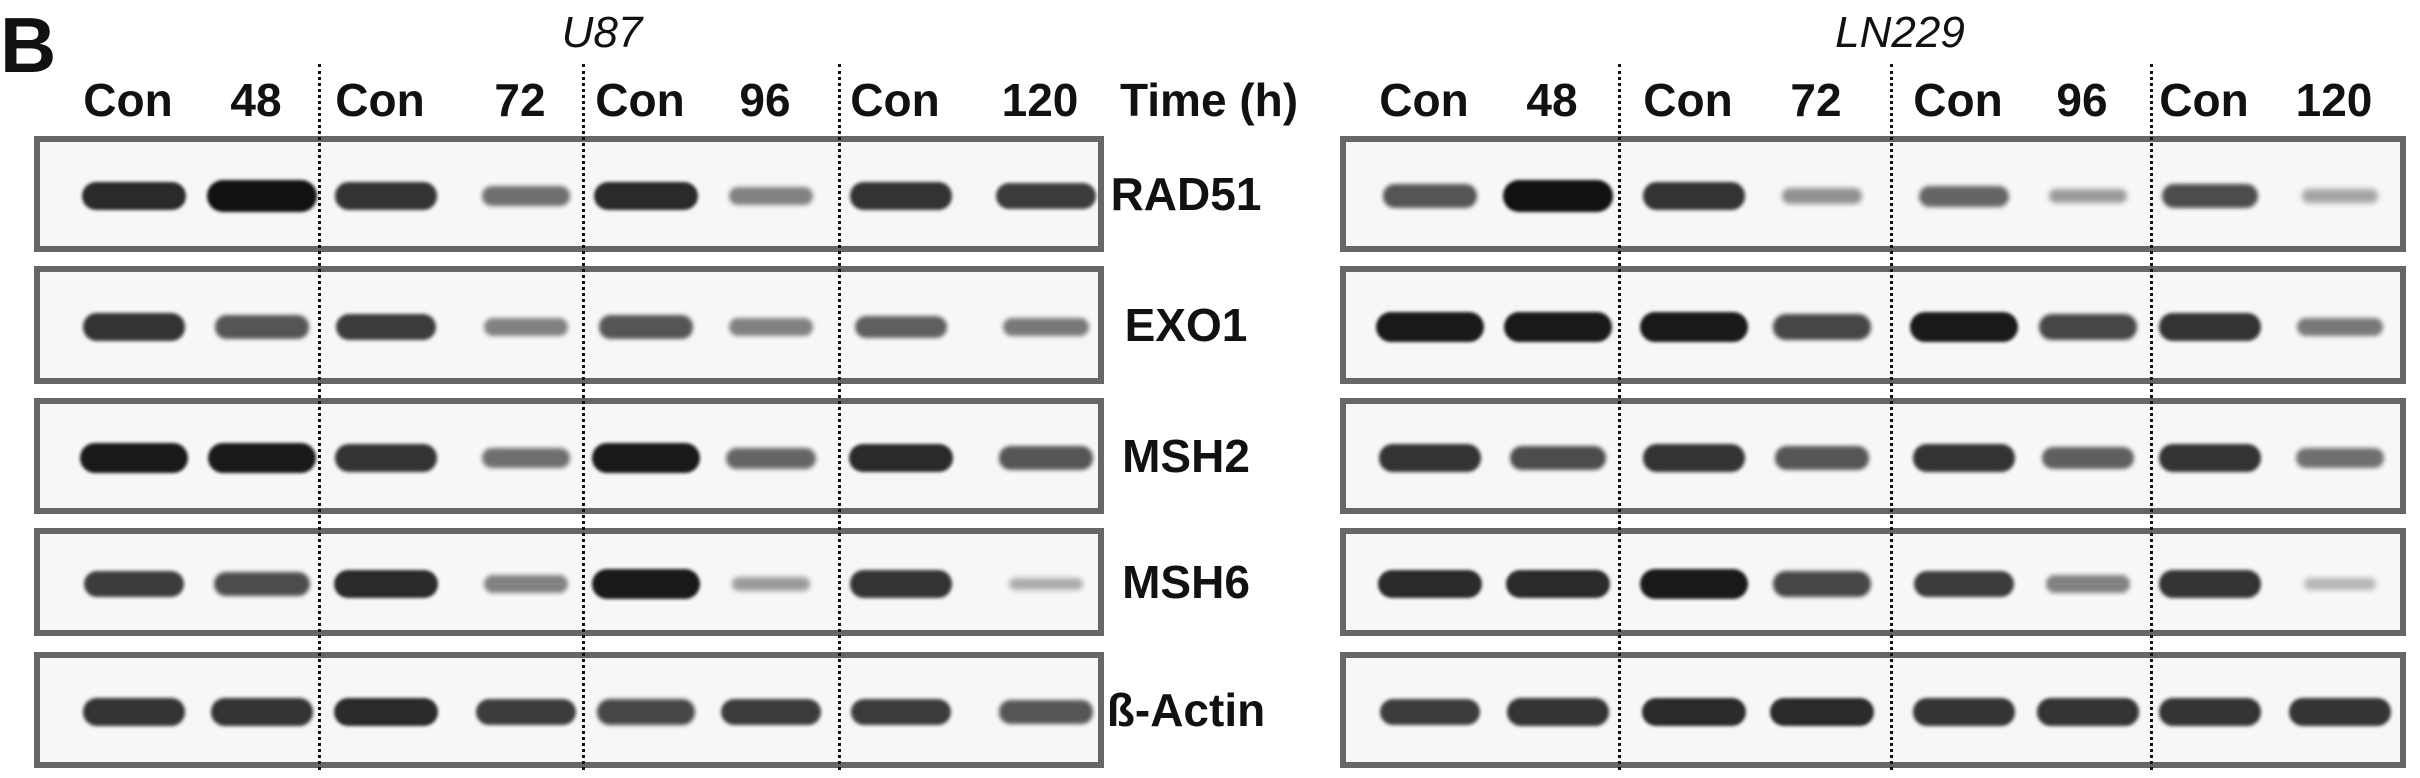  I want to click on protein-label: ß-Actin, so click(1186, 710).